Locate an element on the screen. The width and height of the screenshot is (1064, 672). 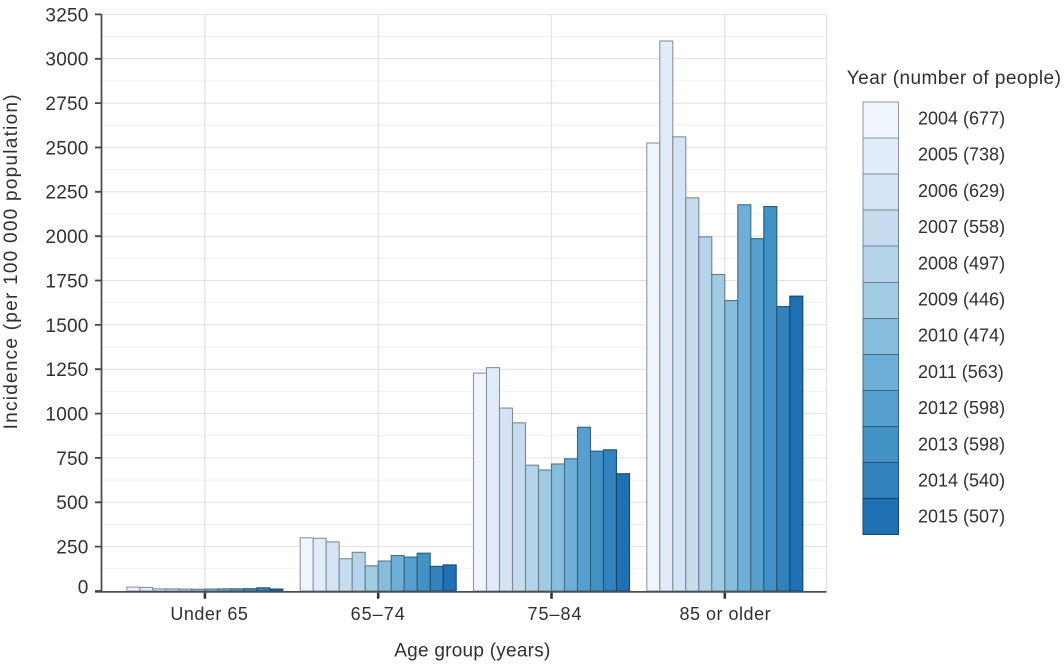
svg-text: 2012 (598) is located at coordinates (961, 408).